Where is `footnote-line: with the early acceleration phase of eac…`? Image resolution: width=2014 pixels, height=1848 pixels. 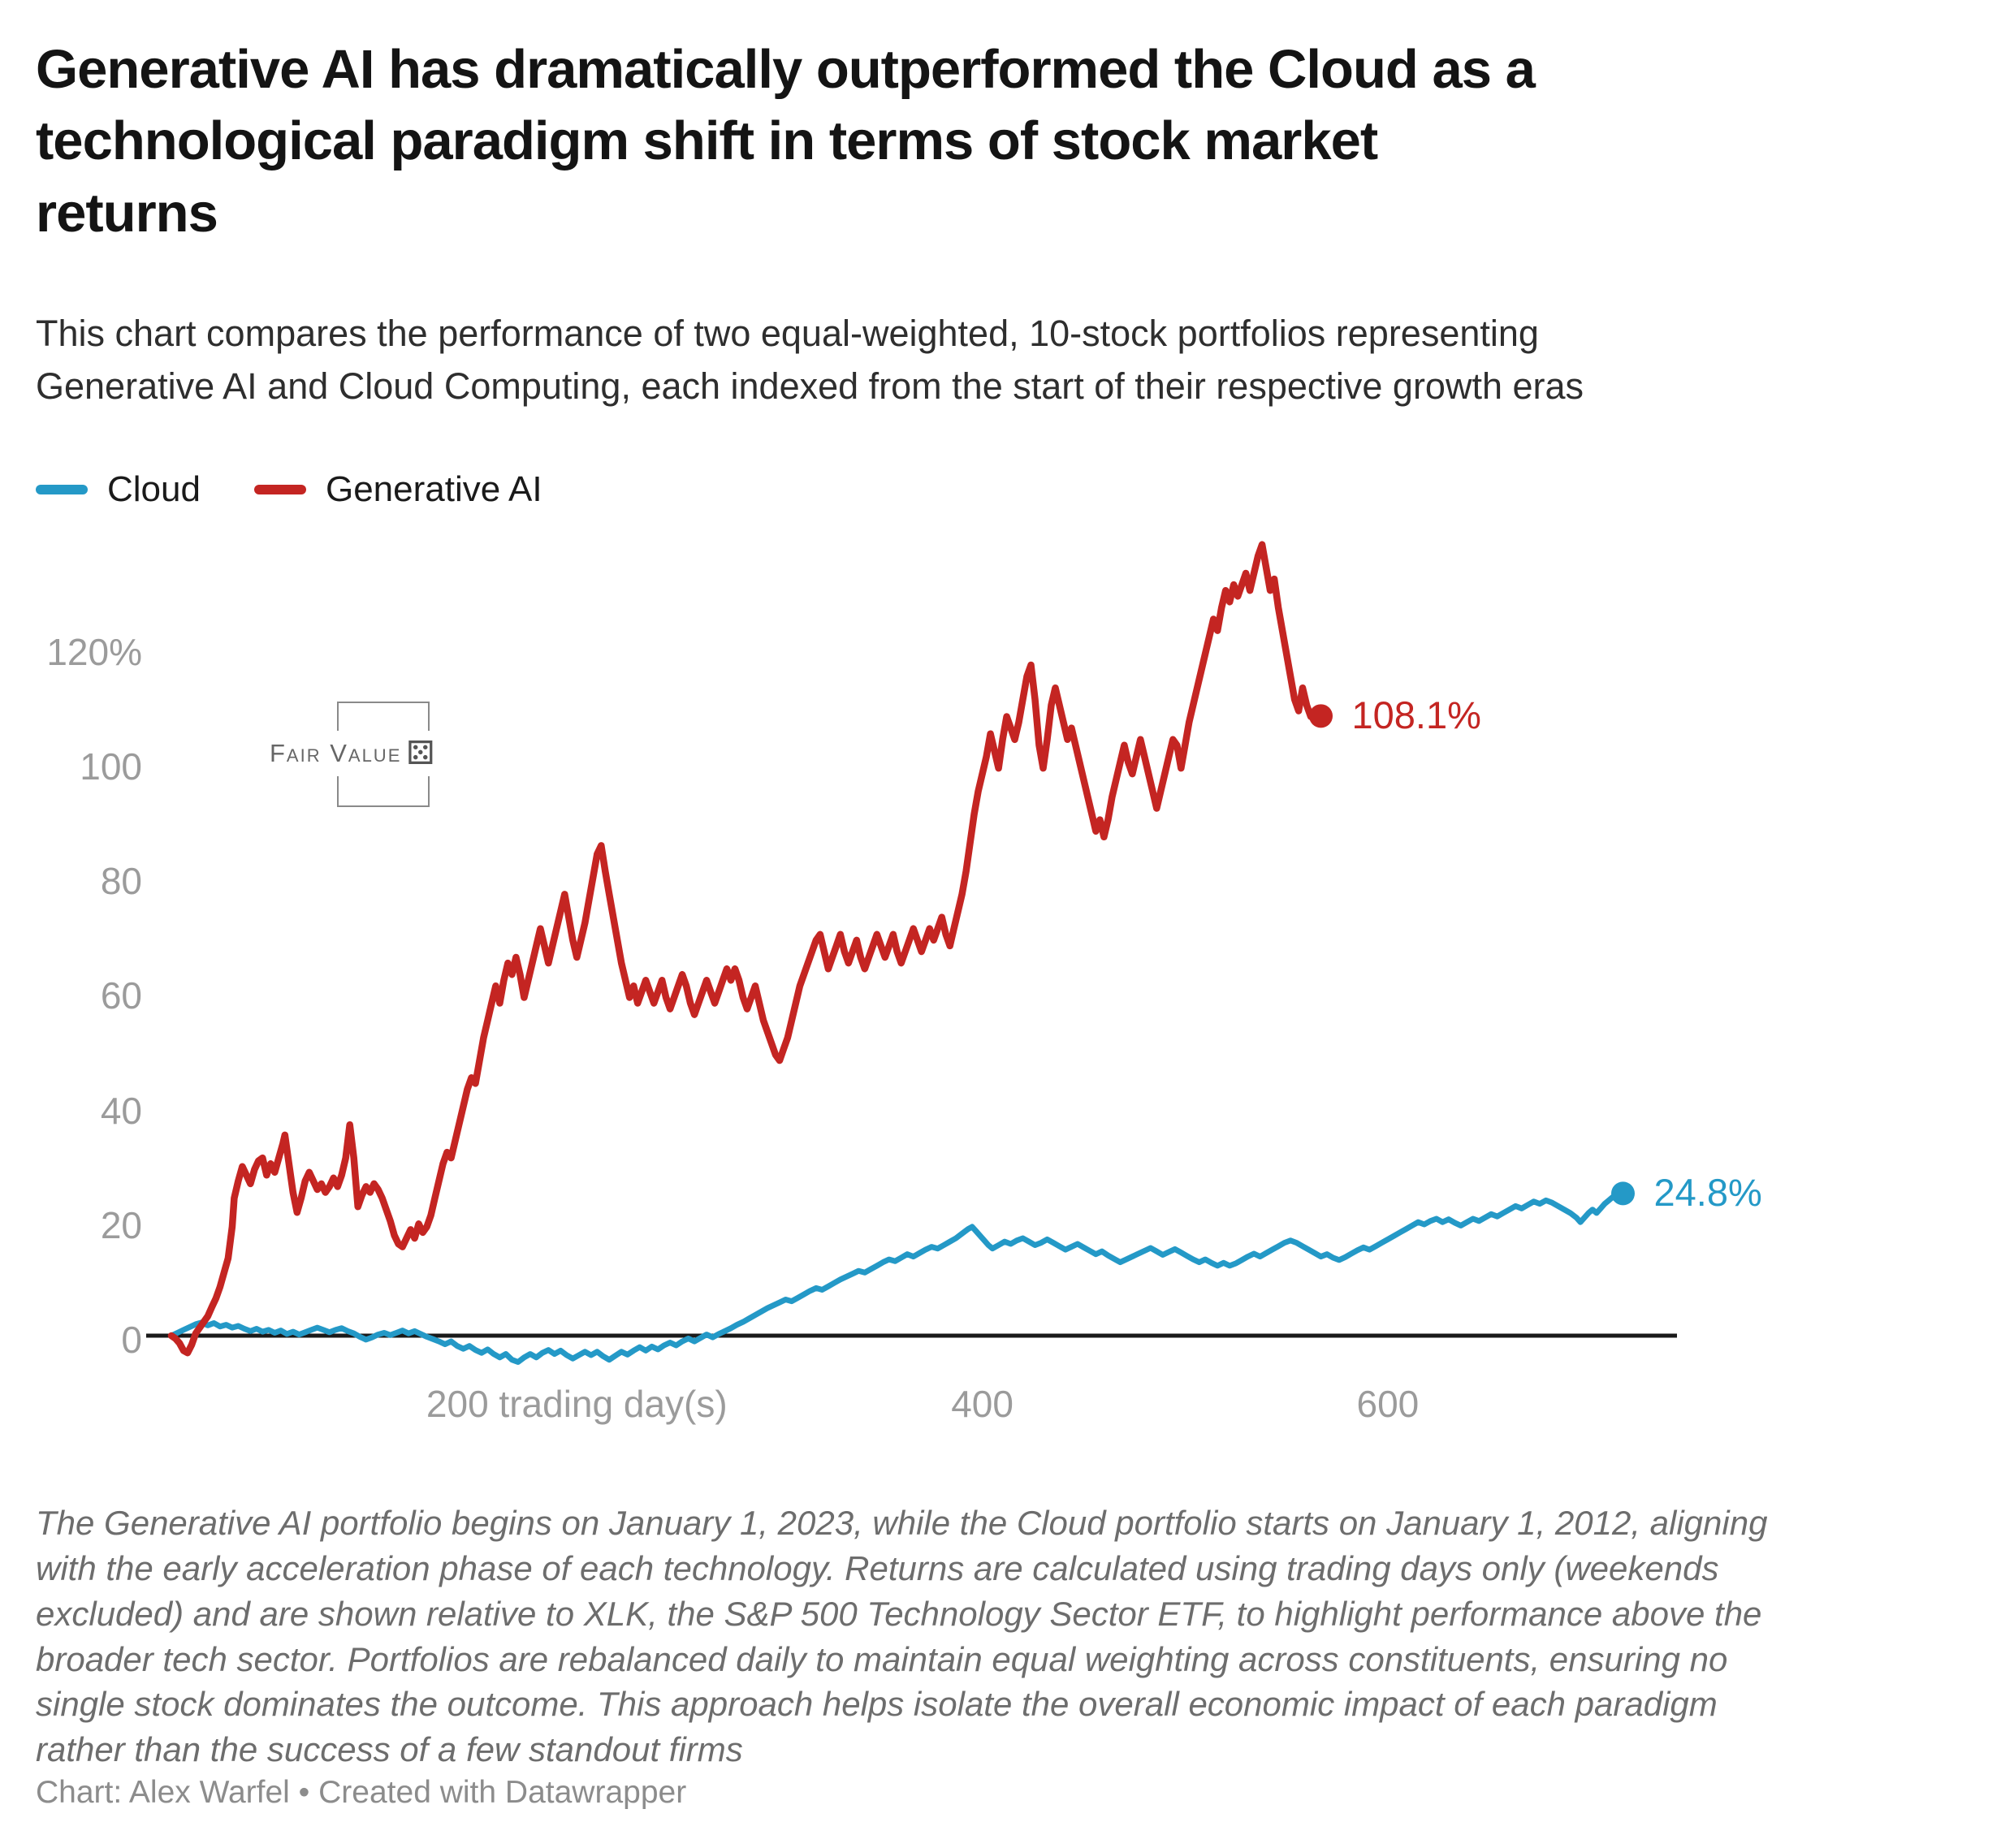 footnote-line: with the early acceleration phase of eac… is located at coordinates (877, 1567).